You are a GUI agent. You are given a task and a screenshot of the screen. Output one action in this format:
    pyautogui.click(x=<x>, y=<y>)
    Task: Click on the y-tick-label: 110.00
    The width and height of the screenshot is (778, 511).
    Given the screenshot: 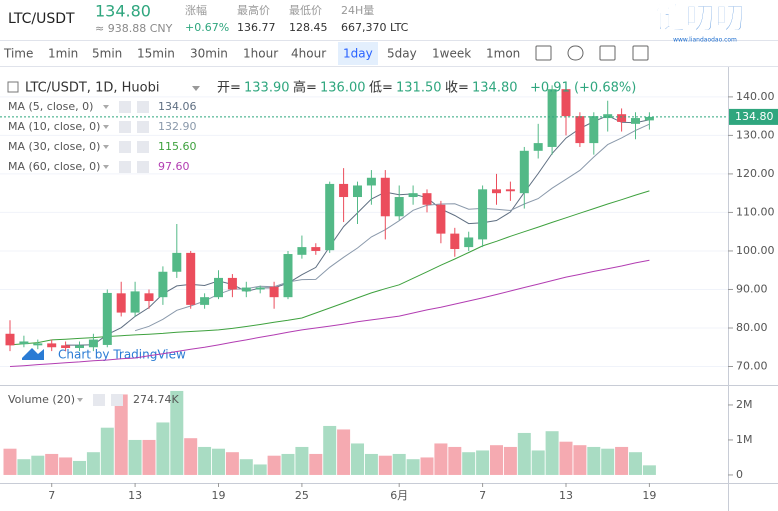 What is the action you would take?
    pyautogui.click(x=755, y=211)
    